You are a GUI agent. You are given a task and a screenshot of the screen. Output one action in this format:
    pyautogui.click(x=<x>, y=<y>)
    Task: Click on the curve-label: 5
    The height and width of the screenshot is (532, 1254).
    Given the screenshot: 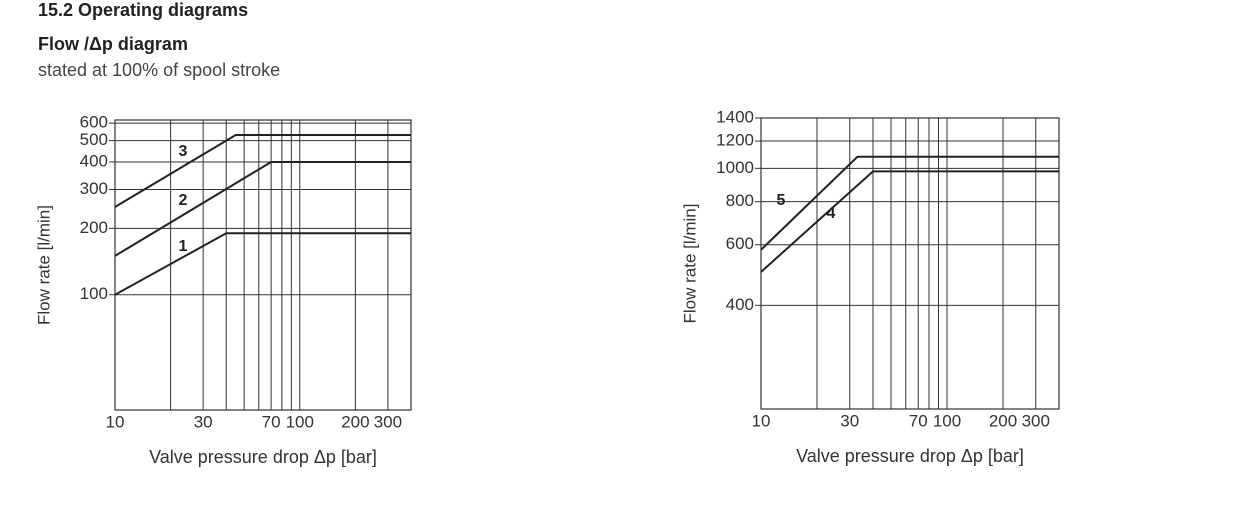 What is the action you would take?
    pyautogui.click(x=781, y=200)
    